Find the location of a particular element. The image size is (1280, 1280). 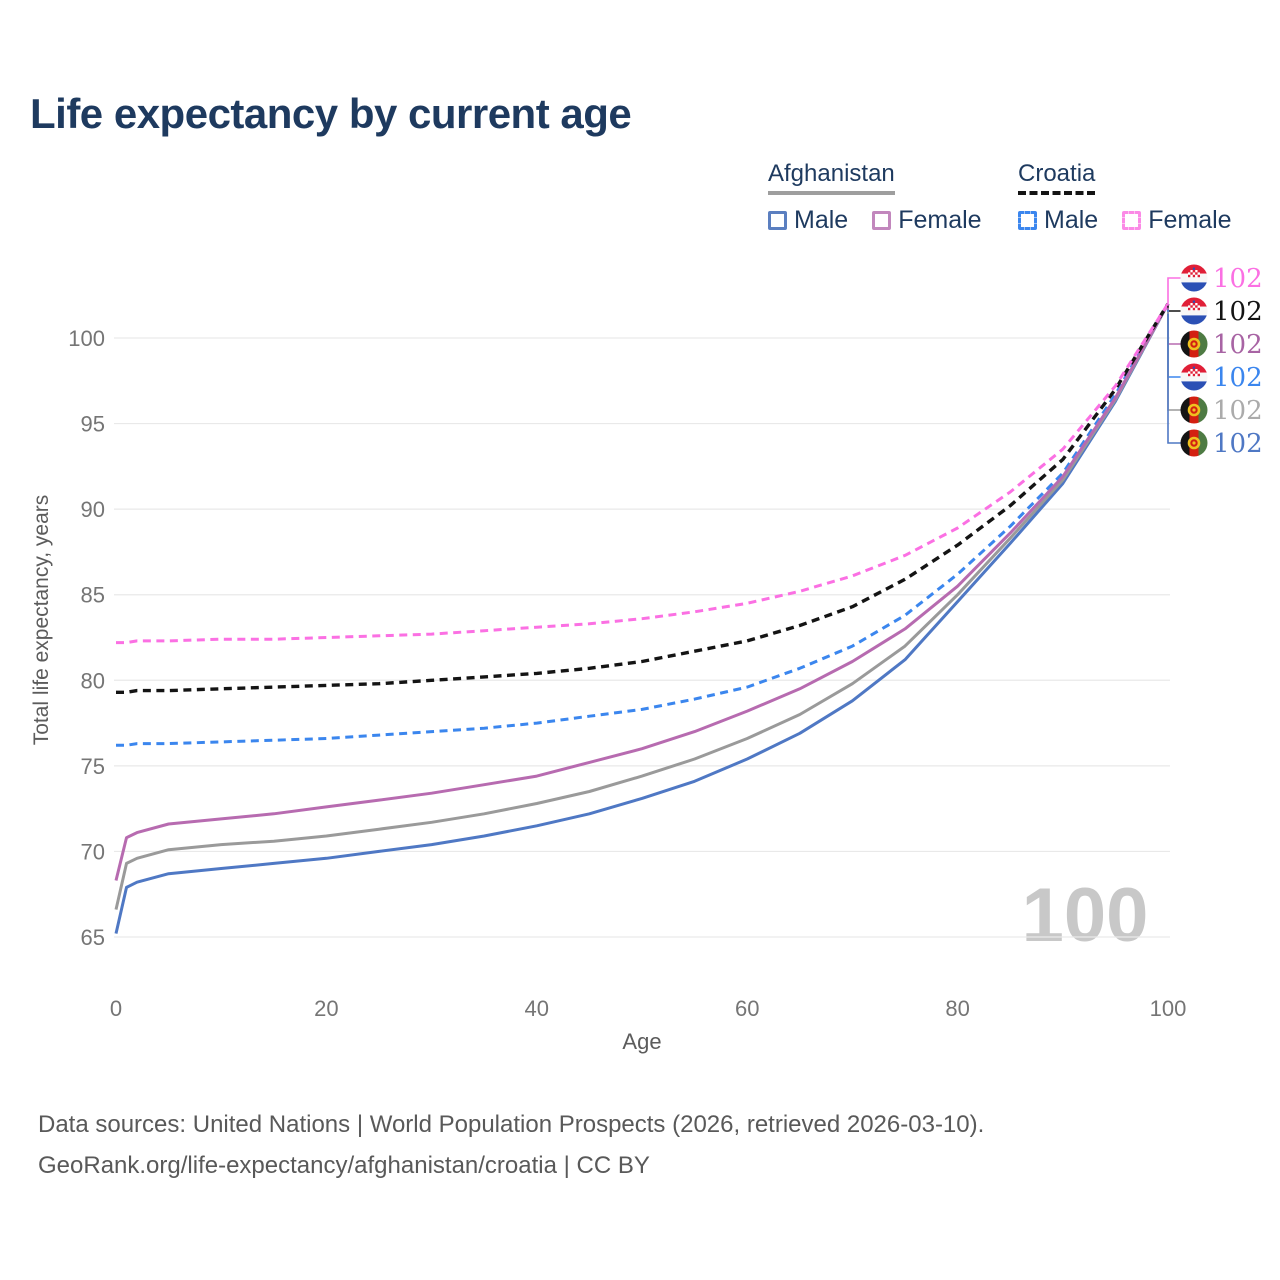

legend-country-afghanistan: Afghanistan is located at coordinates (831, 177).